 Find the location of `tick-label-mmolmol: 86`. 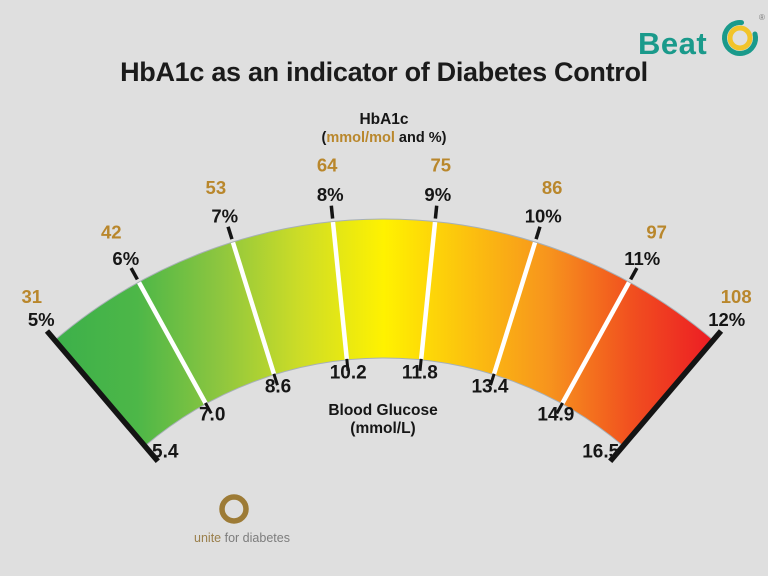

tick-label-mmolmol: 86 is located at coordinates (552, 187).